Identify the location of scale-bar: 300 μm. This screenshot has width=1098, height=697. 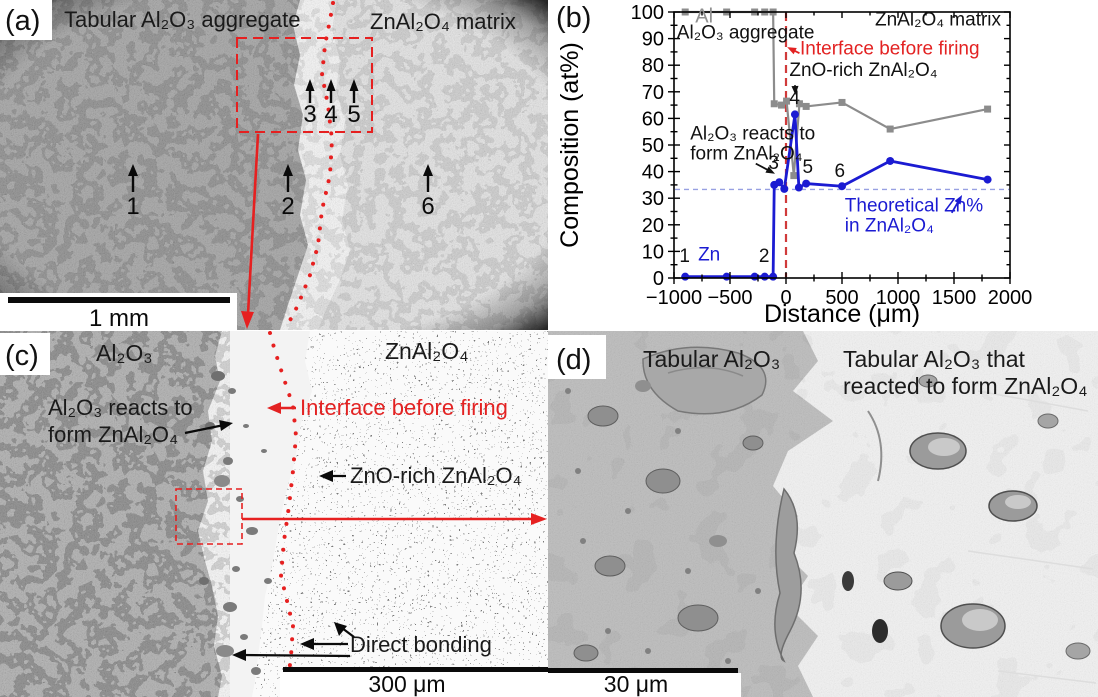
(414, 682).